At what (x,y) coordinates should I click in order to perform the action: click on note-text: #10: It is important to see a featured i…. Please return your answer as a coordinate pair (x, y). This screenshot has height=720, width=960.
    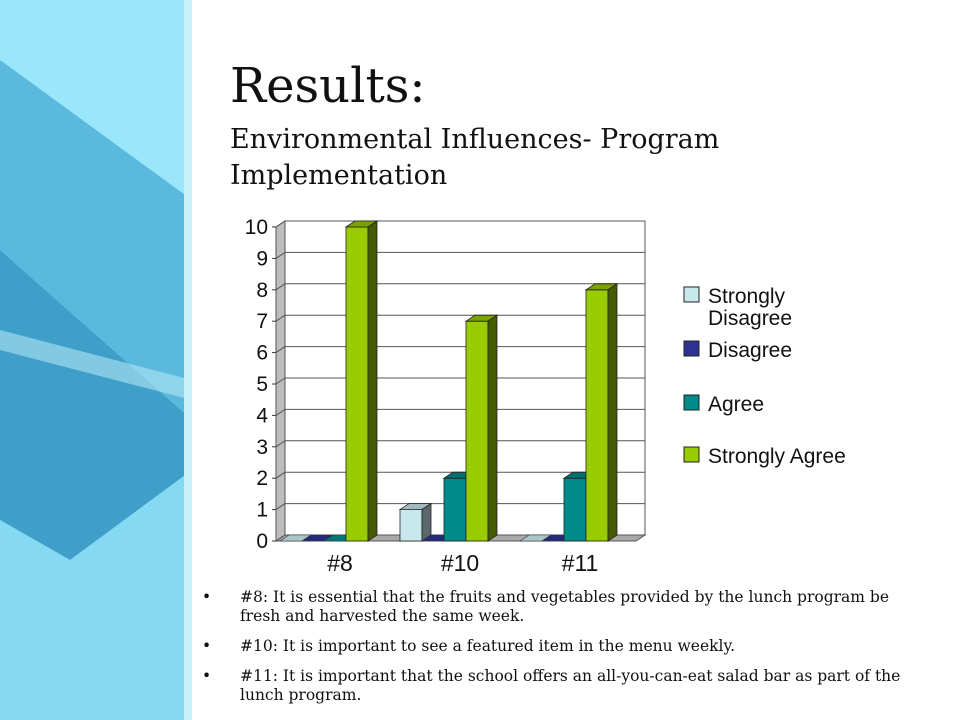
    Looking at the image, I should click on (488, 646).